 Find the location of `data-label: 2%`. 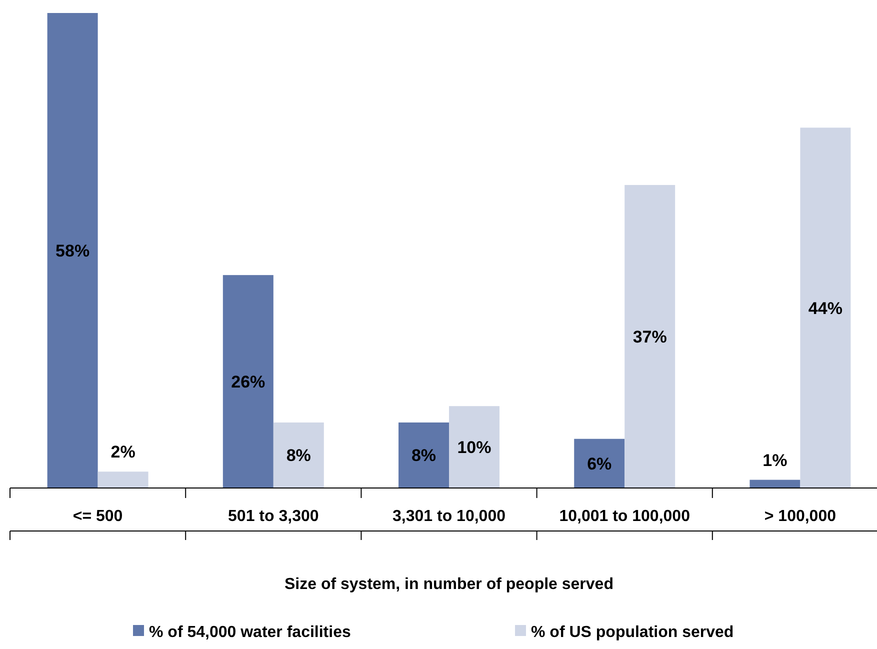

data-label: 2% is located at coordinates (123, 452).